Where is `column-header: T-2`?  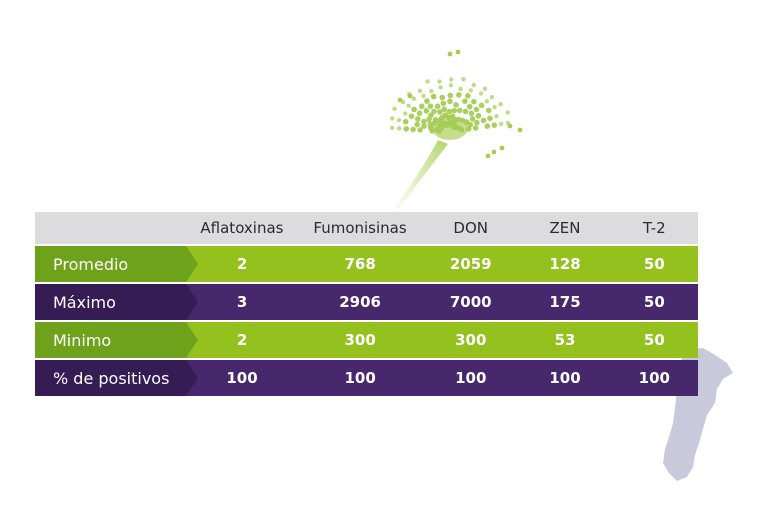 column-header: T-2 is located at coordinates (654, 228).